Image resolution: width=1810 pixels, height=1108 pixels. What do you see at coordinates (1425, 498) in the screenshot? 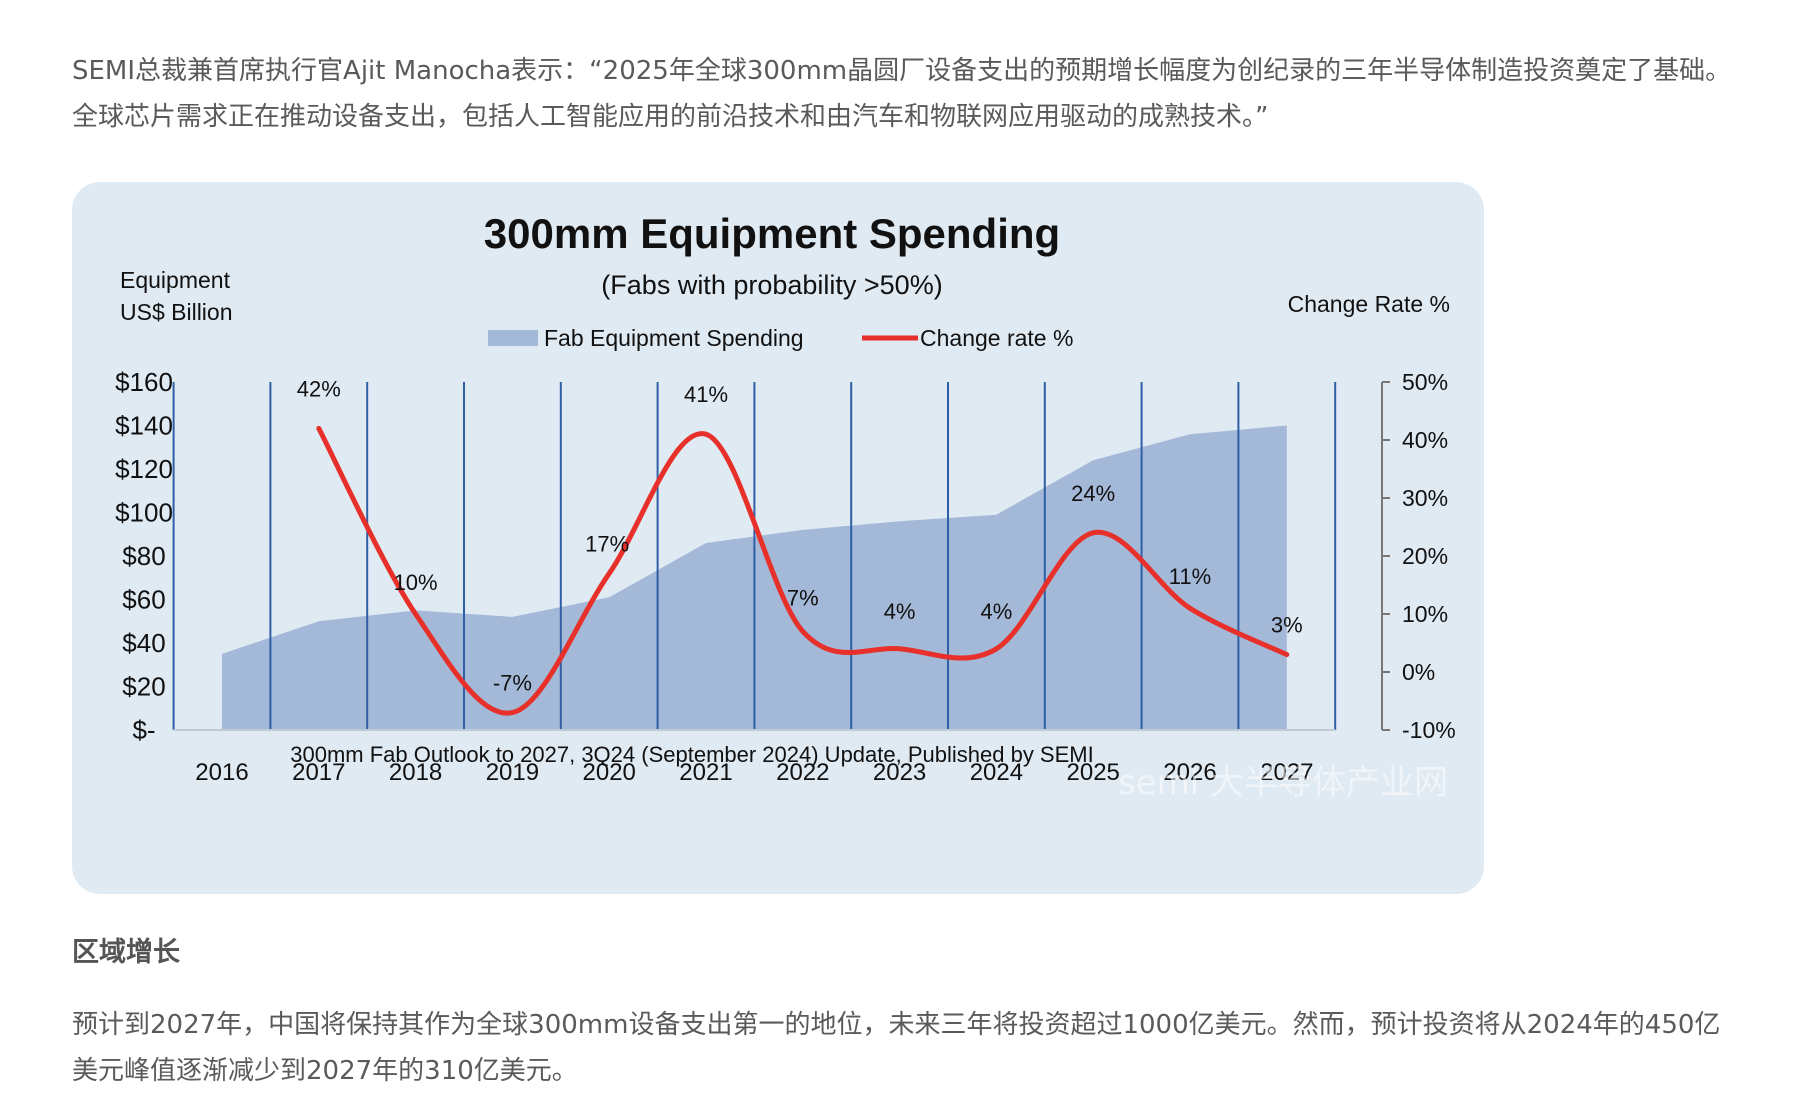
I see `right-tick-label: 30%` at bounding box center [1425, 498].